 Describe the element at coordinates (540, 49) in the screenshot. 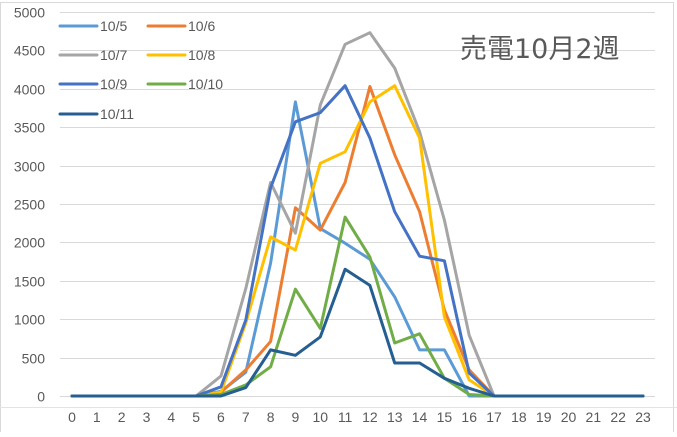

I see `chart-title: 売電10月2週` at that location.